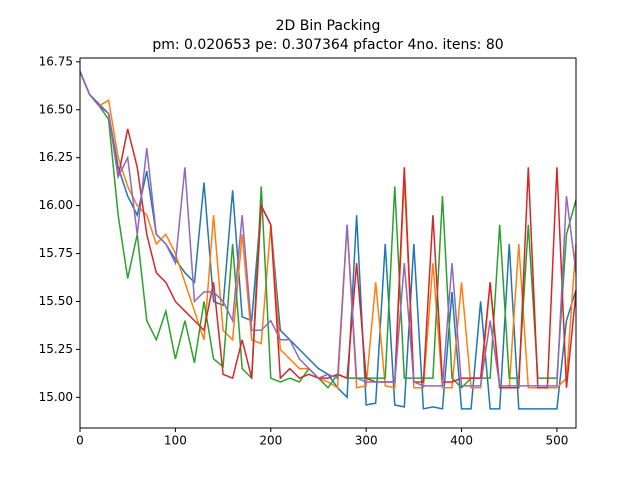  Describe the element at coordinates (328, 26) in the screenshot. I see `chart-title: 2D Bin Packing` at that location.